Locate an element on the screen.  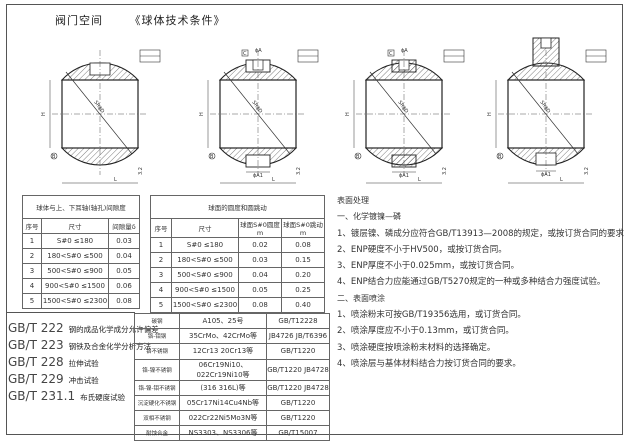
standard-code: GB/T 229 is located at coordinates (36, 379).